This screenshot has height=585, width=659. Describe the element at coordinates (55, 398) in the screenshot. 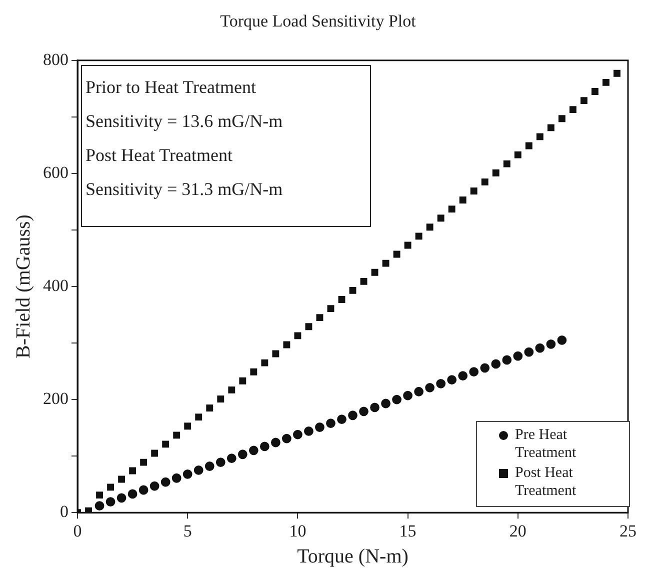

I see `y-tick-label: 200` at that location.